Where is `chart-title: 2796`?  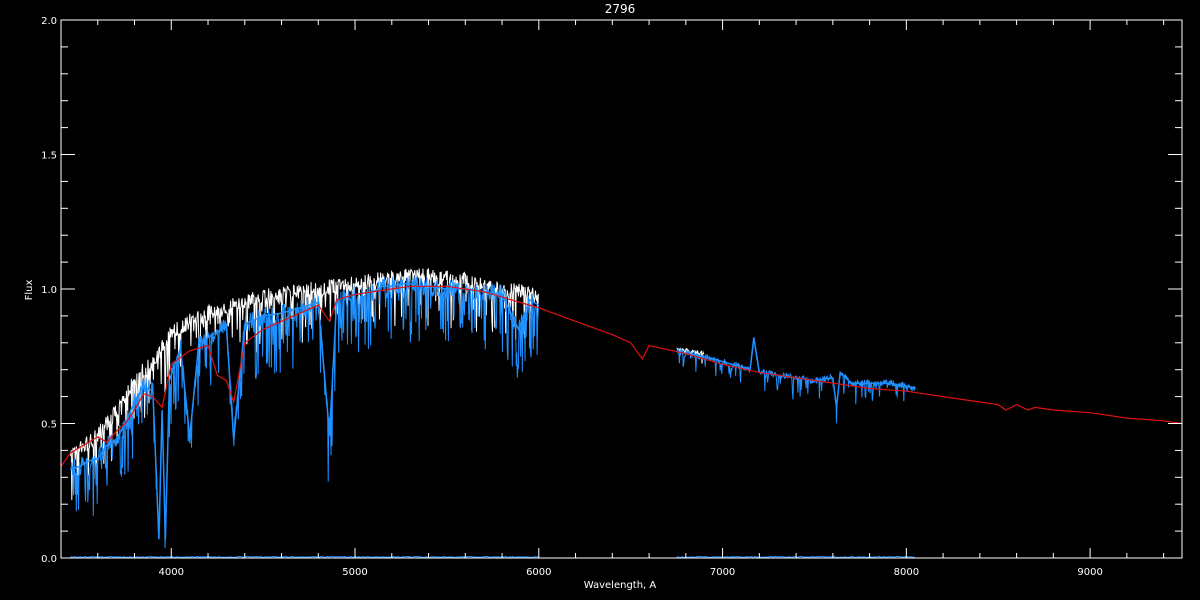 chart-title: 2796 is located at coordinates (620, 9).